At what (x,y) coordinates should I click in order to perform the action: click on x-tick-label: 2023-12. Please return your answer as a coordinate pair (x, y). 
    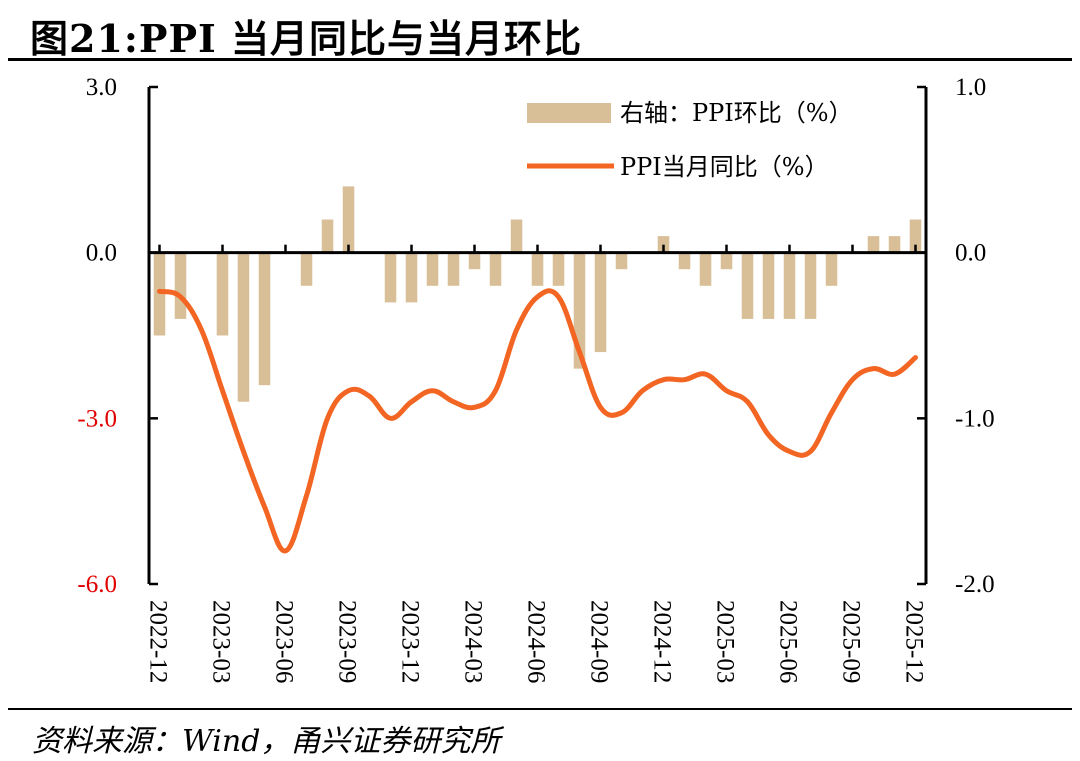
    Looking at the image, I should click on (410, 641).